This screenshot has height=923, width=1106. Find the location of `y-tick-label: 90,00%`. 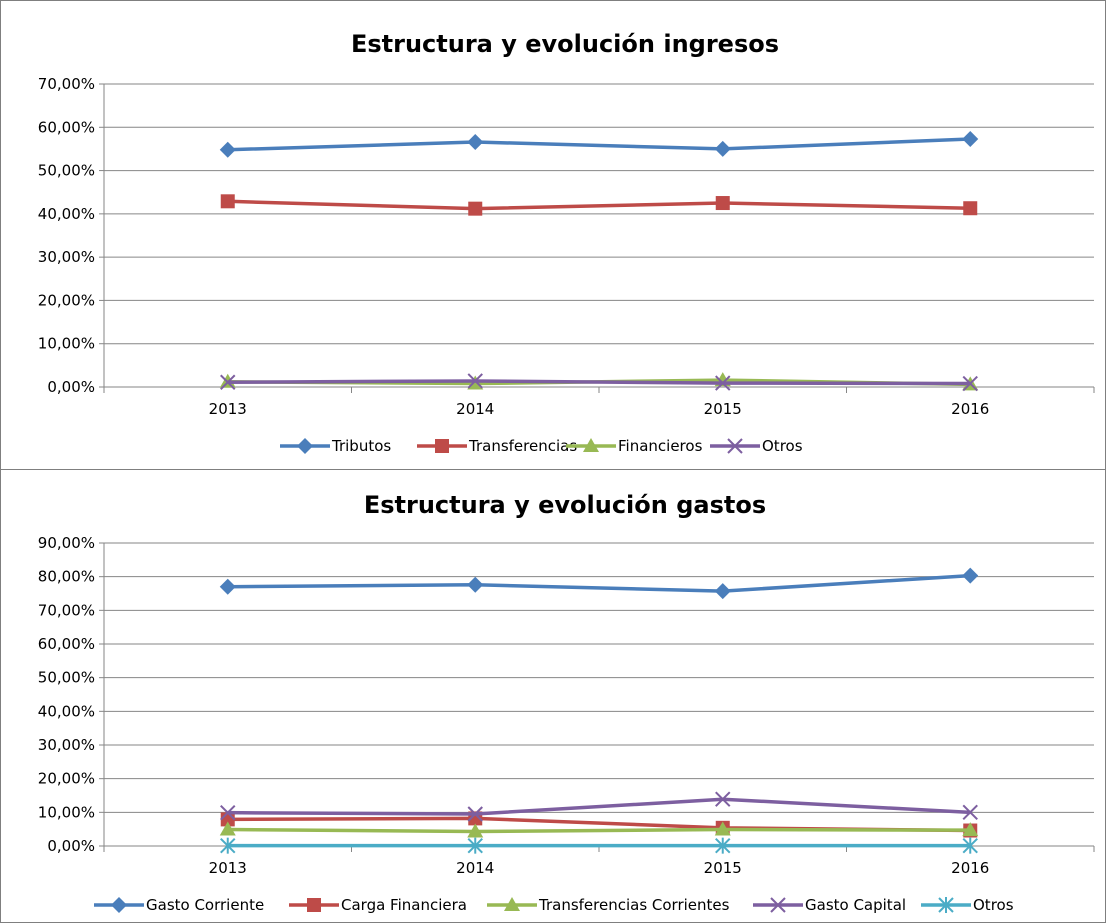

y-tick-label: 90,00% is located at coordinates (66, 543).